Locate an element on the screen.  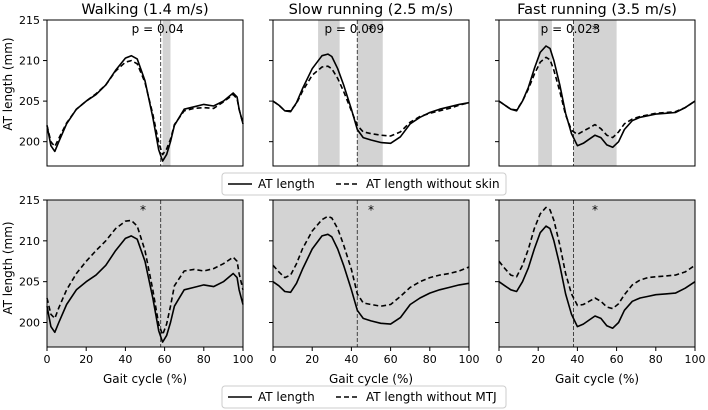
legend-bottom: AT length AT length without MTJ is located at coordinates (364, 397).